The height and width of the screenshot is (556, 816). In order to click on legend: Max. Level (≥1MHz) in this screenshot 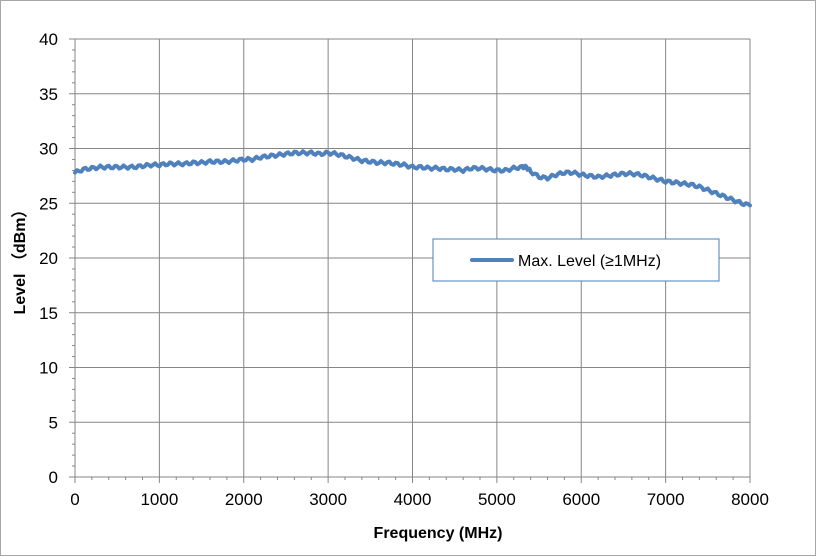, I will do `click(576, 260)`.